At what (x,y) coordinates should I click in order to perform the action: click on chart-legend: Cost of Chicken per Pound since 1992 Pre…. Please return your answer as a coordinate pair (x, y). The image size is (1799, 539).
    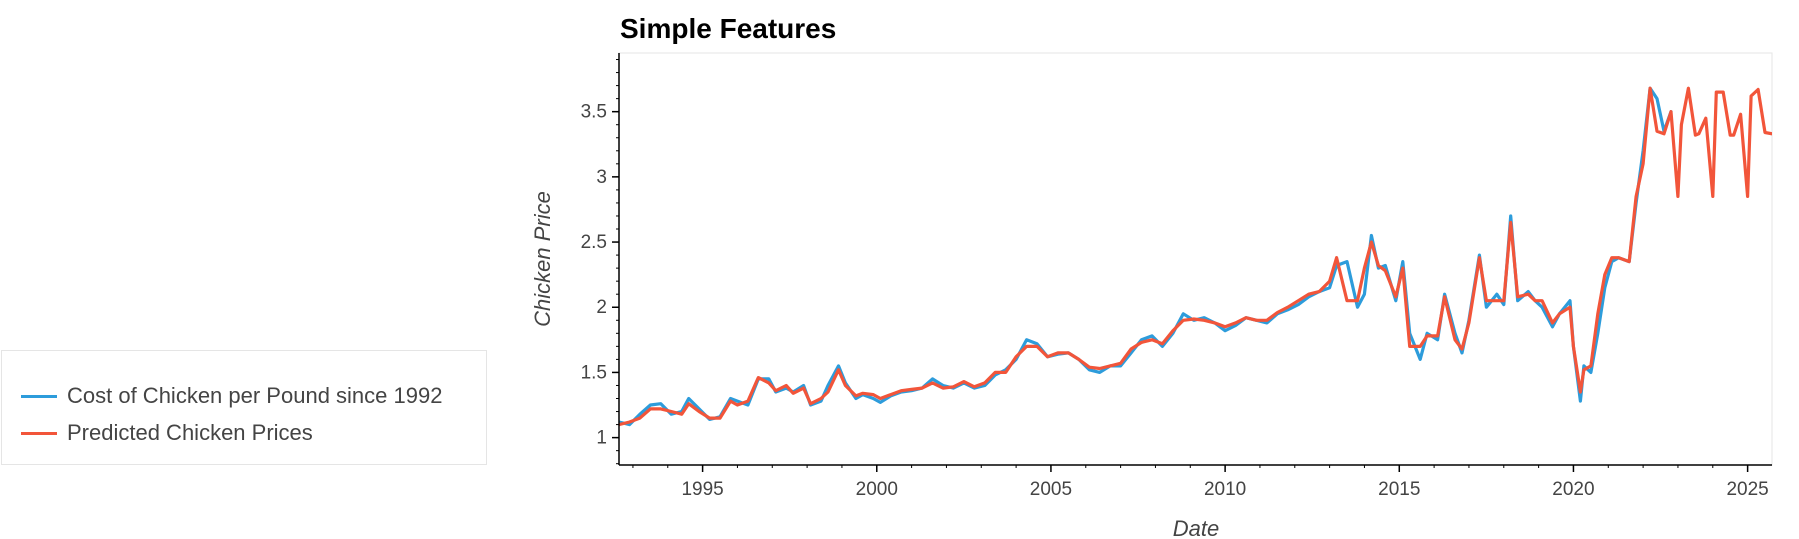
    Looking at the image, I should click on (244, 407).